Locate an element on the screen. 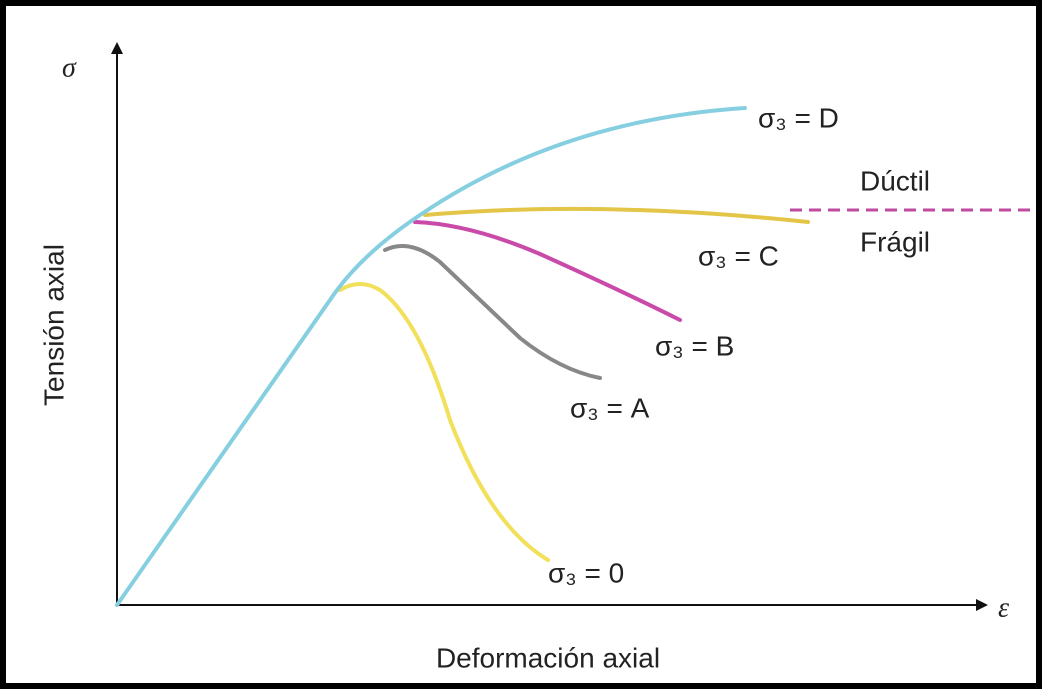  region-label: Frágil is located at coordinates (895, 241).